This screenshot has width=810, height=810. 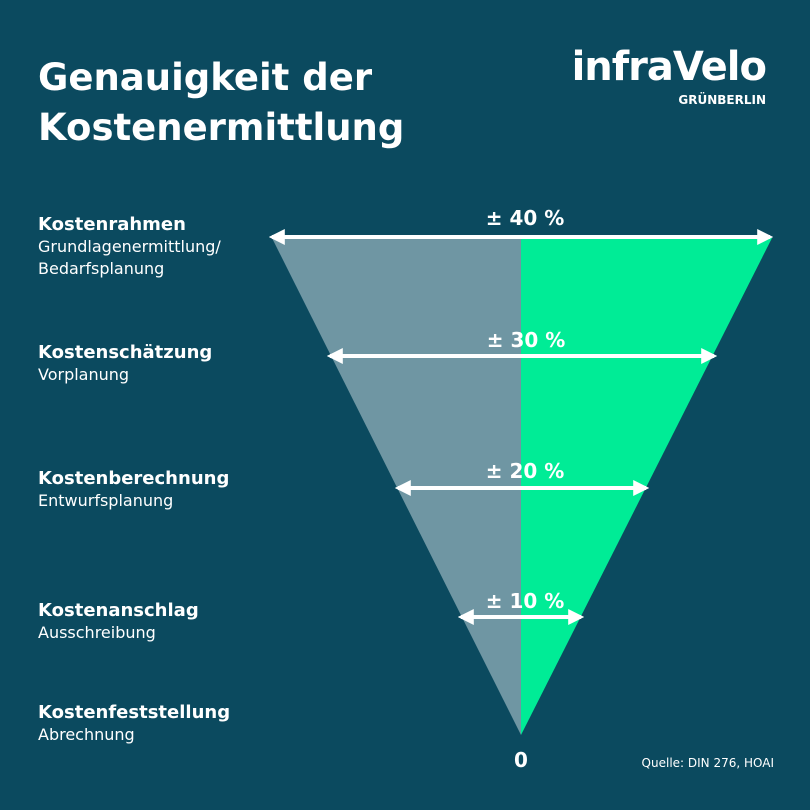 What do you see at coordinates (221, 127) in the screenshot?
I see `title-line: Kostenermittlung` at bounding box center [221, 127].